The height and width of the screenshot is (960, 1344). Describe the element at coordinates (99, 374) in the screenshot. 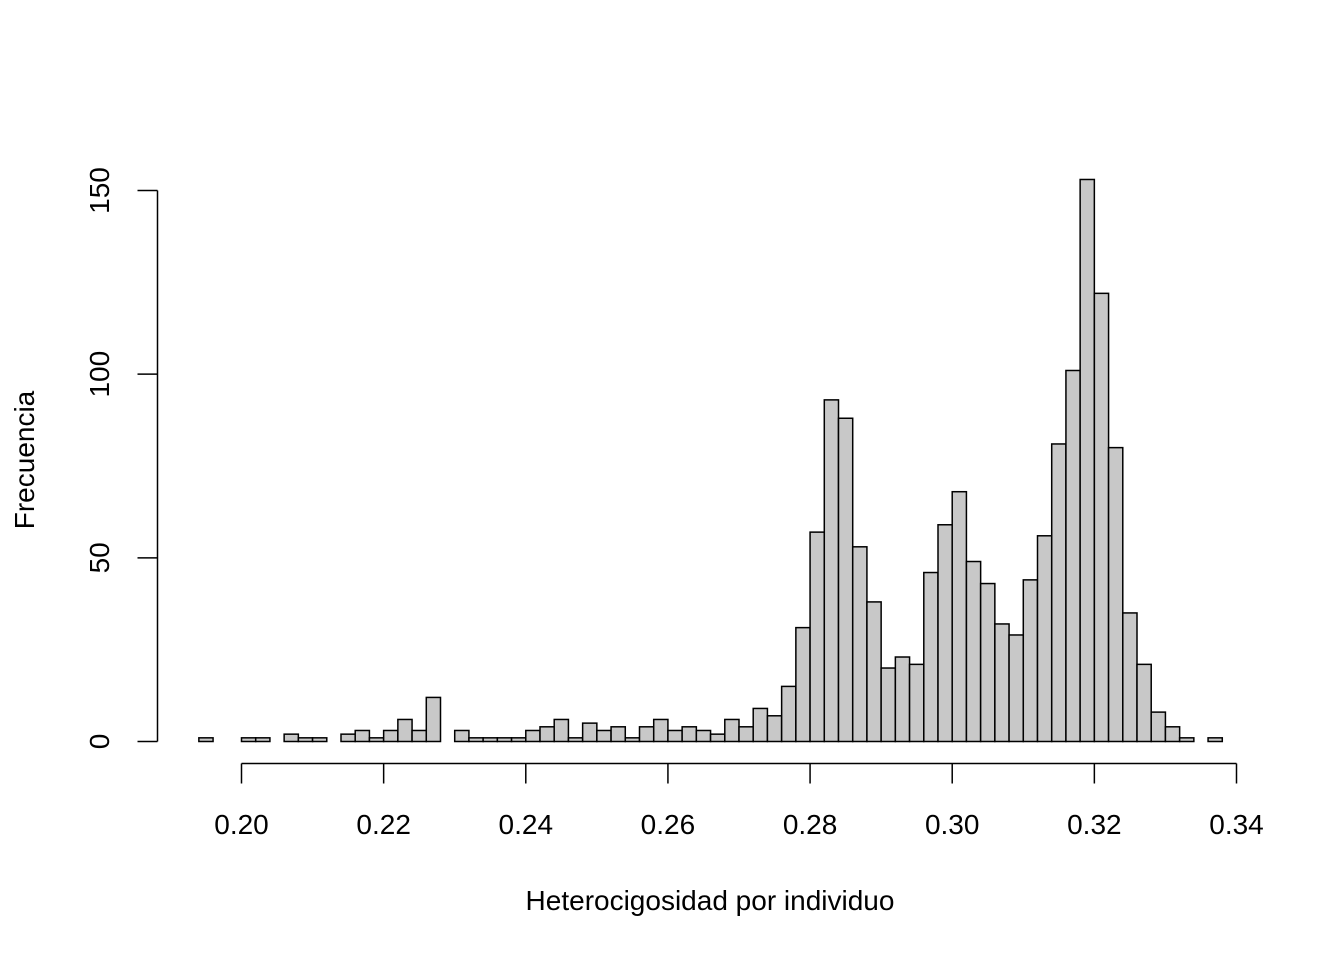

I see `y-tick-label: 100` at that location.